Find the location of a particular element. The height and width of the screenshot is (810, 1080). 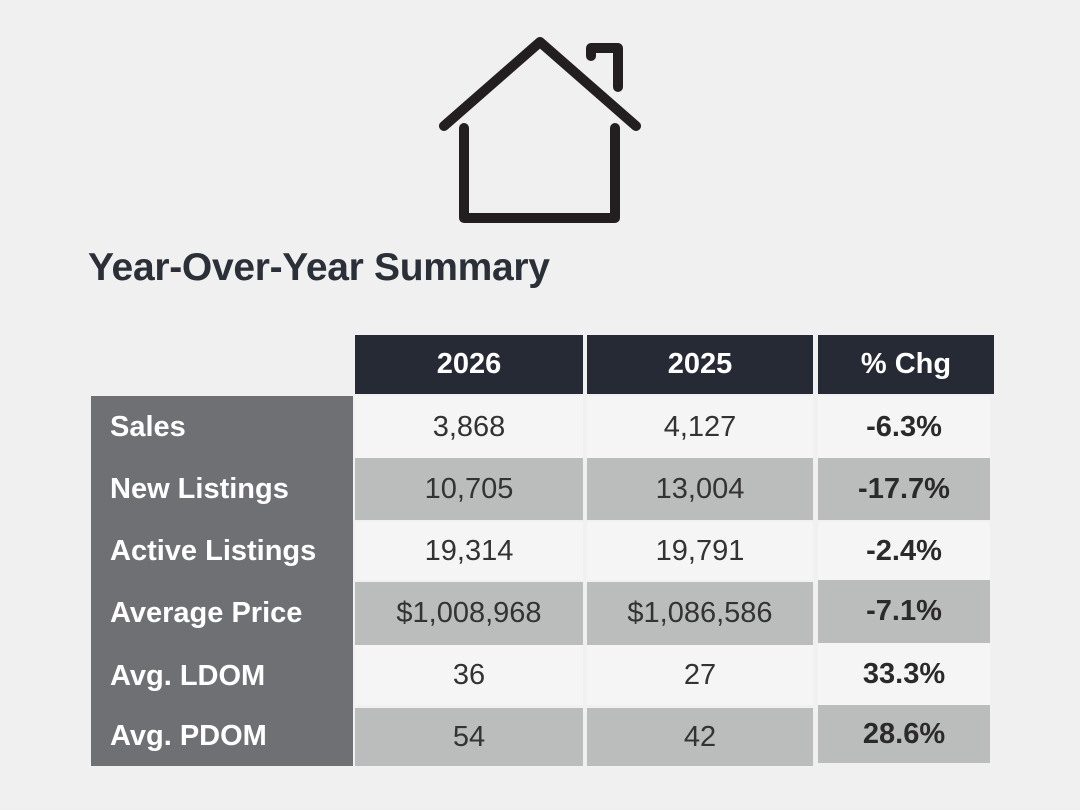

row-label-sales: Sales is located at coordinates (148, 426).